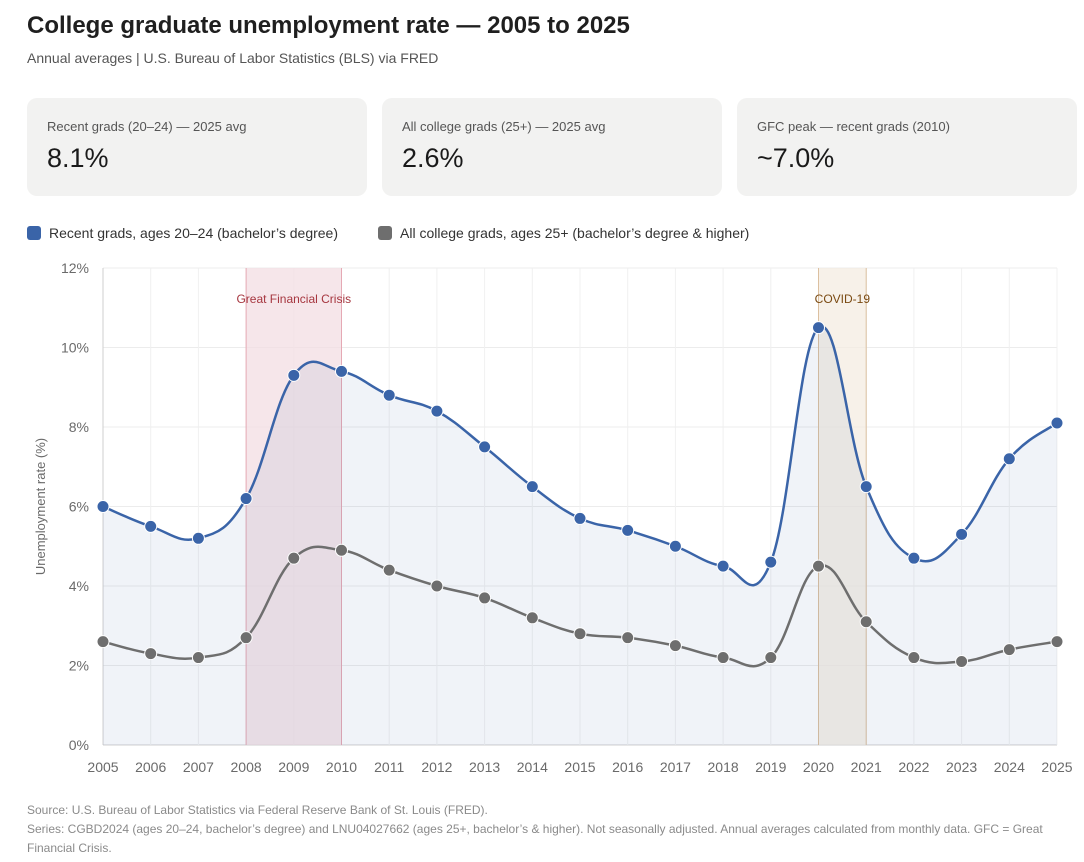 This screenshot has height=862, width=1084. Describe the element at coordinates (675, 767) in the screenshot. I see `x-tick-label: 2017` at that location.